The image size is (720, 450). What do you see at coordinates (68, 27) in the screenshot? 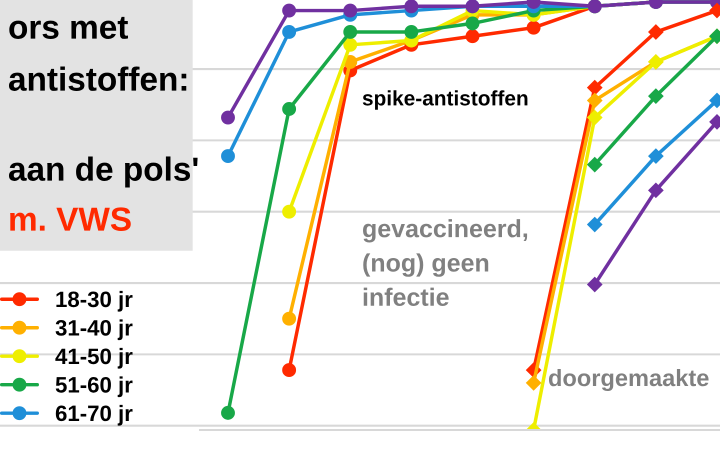
I see `text: ors met` at bounding box center [68, 27].